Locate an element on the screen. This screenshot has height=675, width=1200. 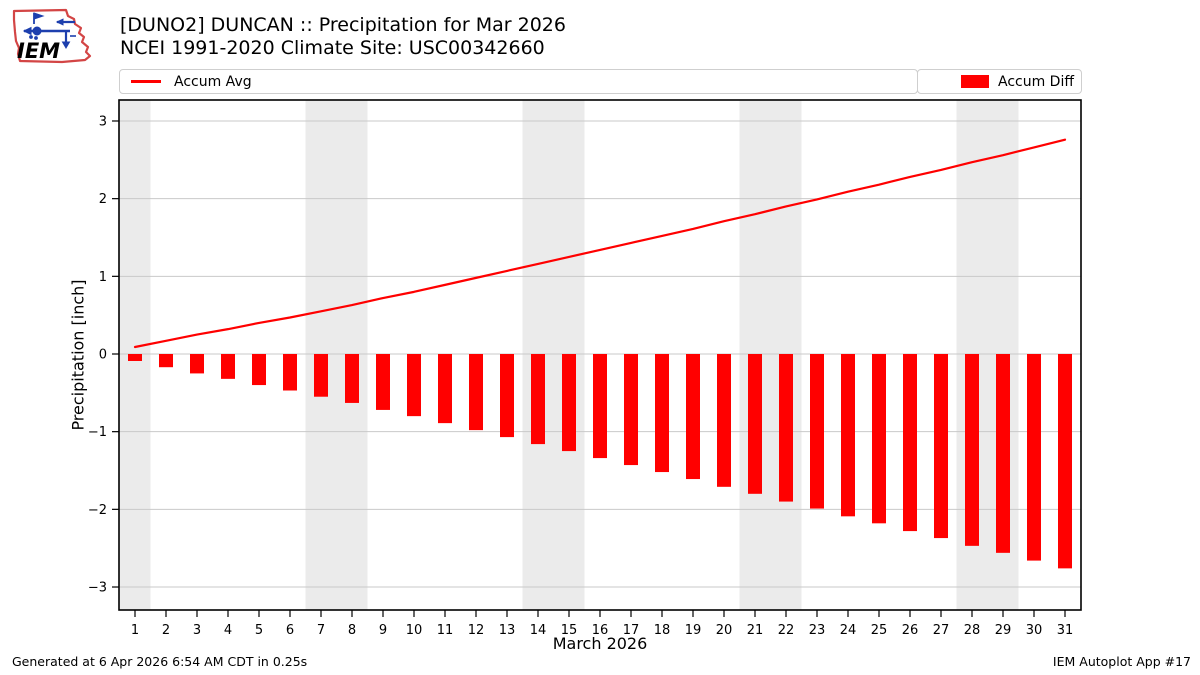
weathervane-icon is located at coordinates (49, 30).